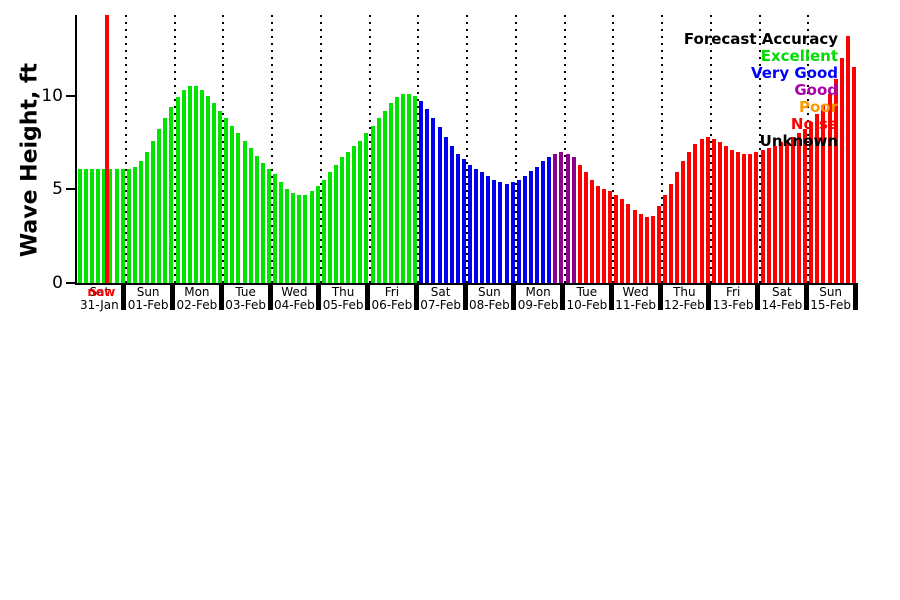  What do you see at coordinates (816, 90) in the screenshot?
I see `legend-entry: Good` at bounding box center [816, 90].